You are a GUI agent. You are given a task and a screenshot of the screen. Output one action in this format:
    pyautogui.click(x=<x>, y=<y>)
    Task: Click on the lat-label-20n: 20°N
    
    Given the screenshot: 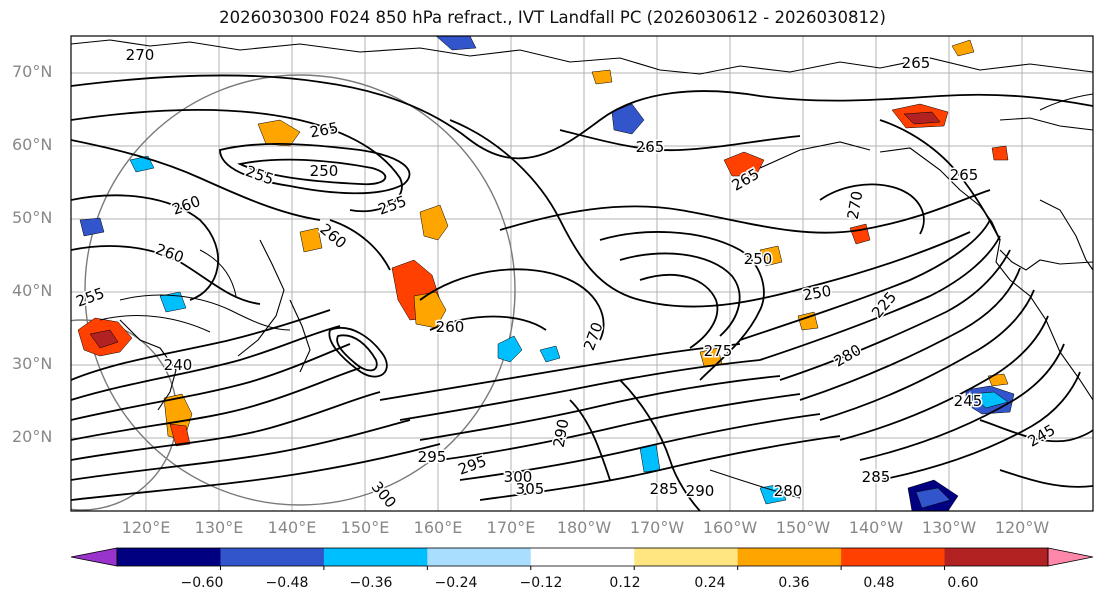 What is the action you would take?
    pyautogui.click(x=32, y=436)
    